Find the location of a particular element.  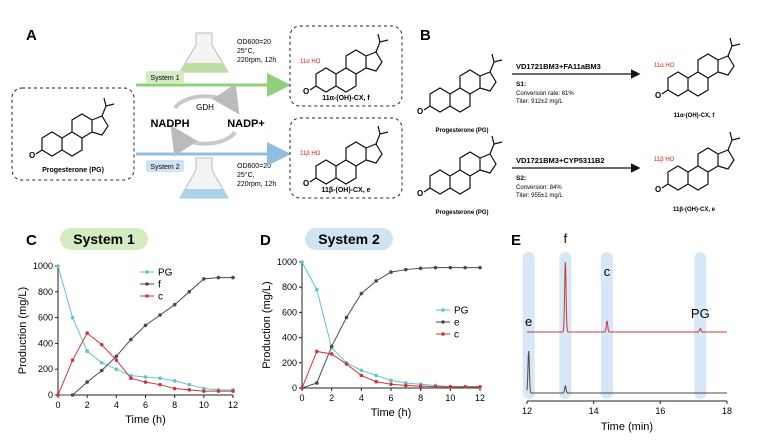

legend-label-e: e is located at coordinates (457, 323).